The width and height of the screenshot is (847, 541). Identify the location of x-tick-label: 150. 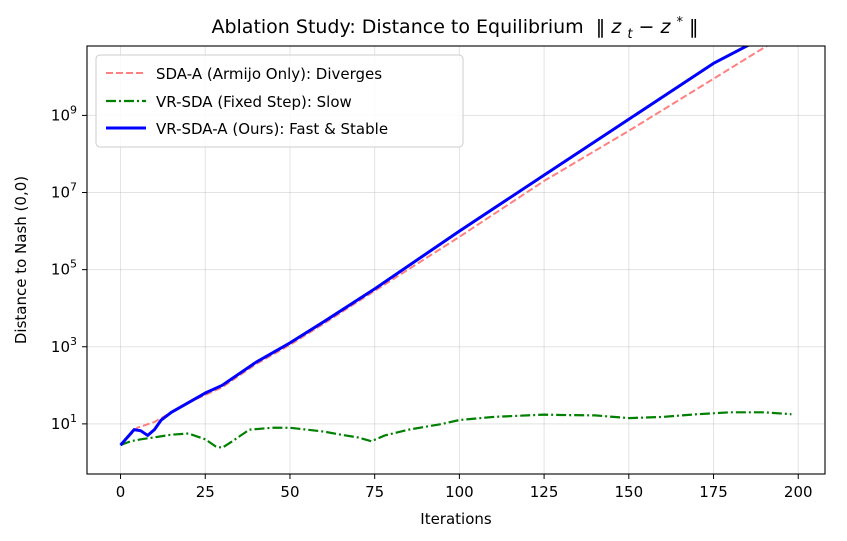
(628, 492).